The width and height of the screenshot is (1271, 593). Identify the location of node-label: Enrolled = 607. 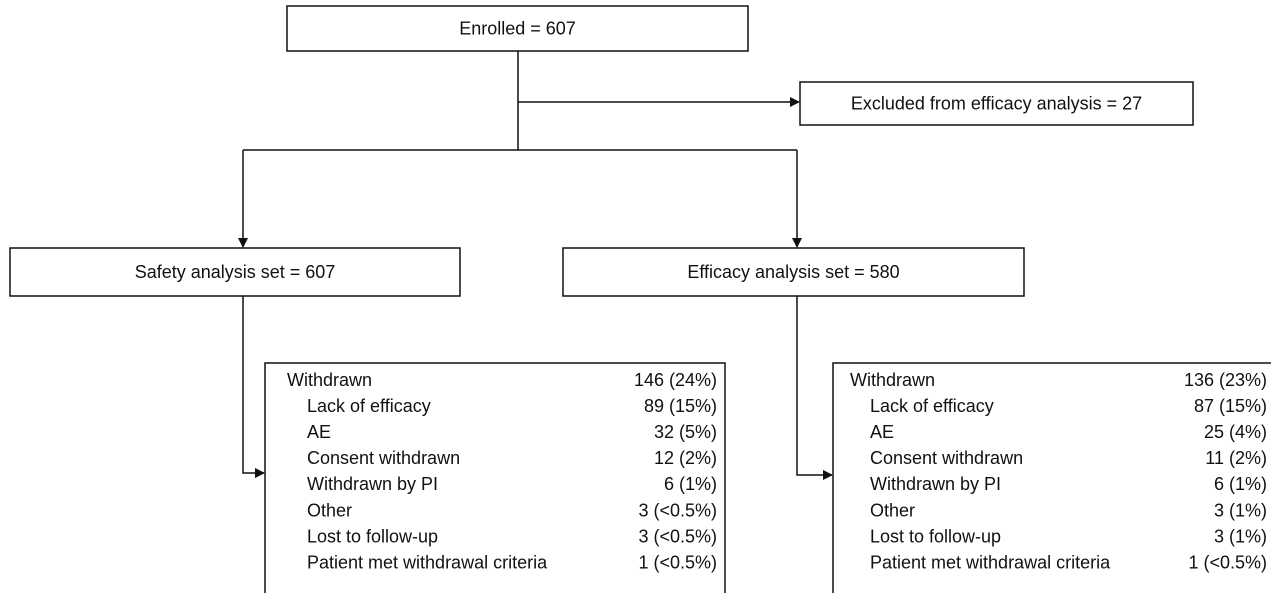
(517, 28).